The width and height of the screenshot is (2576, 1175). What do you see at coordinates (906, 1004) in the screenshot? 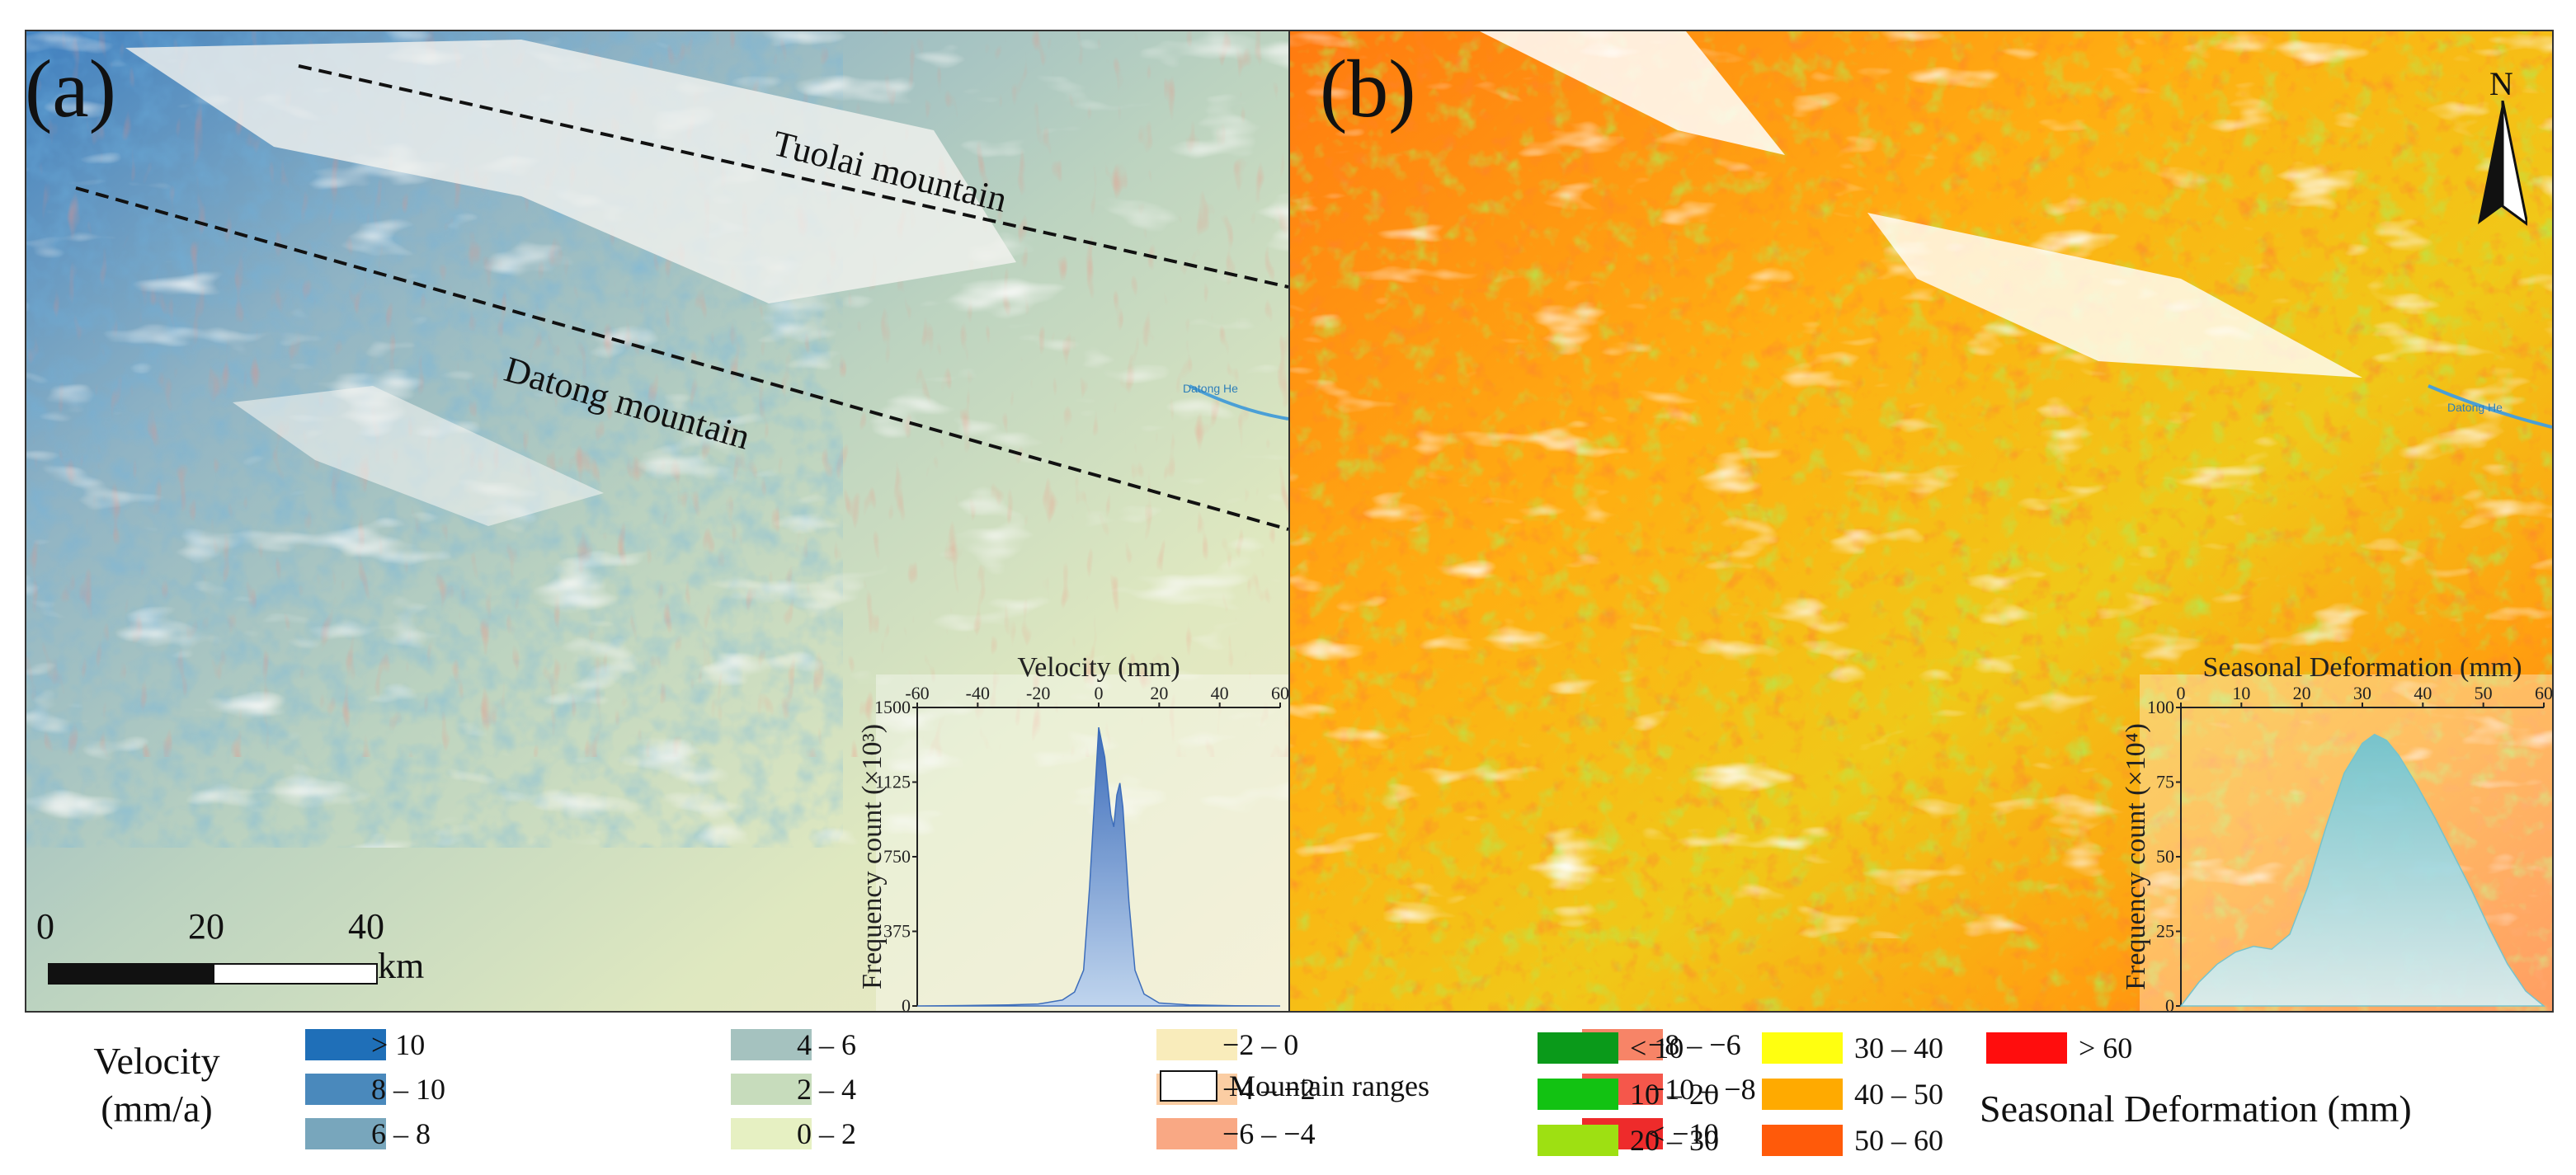
I see `velocity-hist-ytick-4: 0` at bounding box center [906, 1004].